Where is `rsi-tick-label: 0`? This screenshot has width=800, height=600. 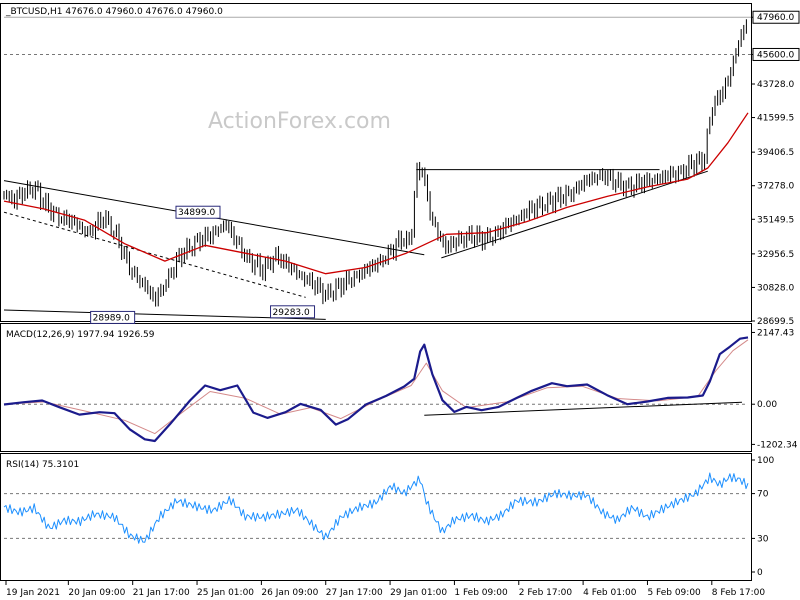
rsi-tick-label: 0 is located at coordinates (760, 573).